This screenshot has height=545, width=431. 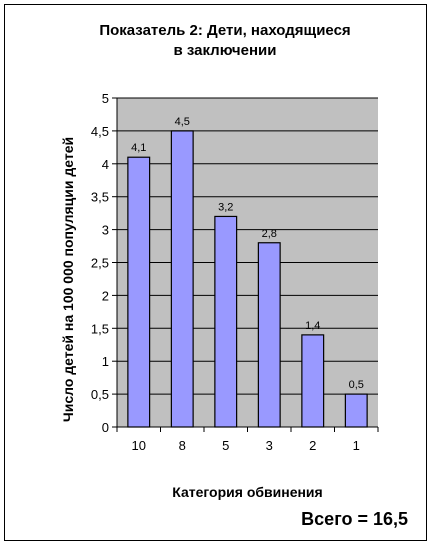 What do you see at coordinates (105, 164) in the screenshot?
I see `y-tick-label: 4` at bounding box center [105, 164].